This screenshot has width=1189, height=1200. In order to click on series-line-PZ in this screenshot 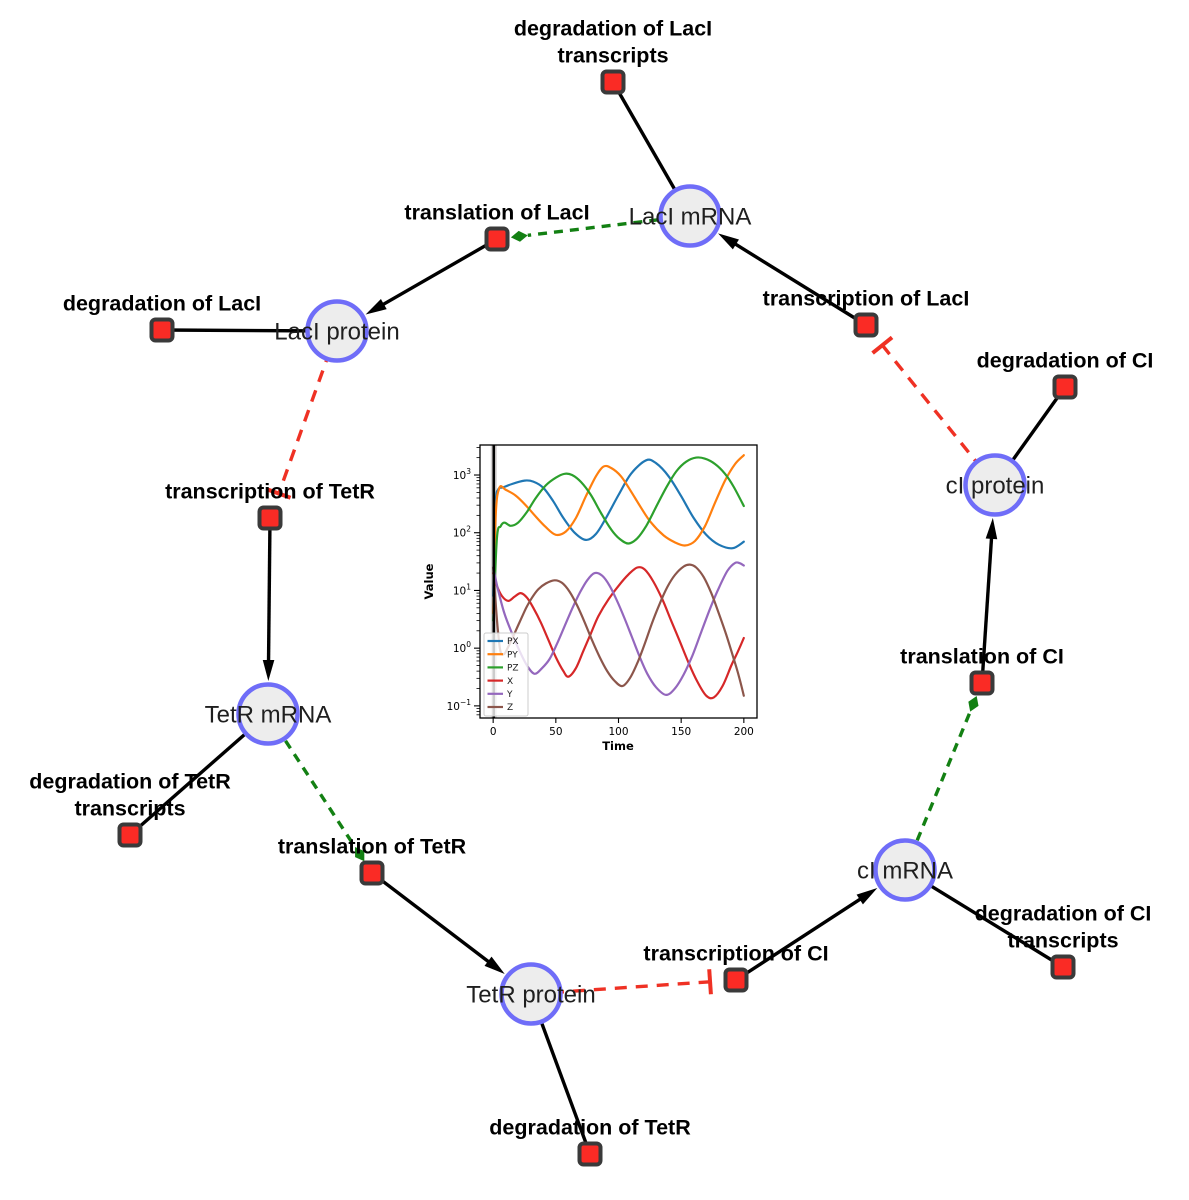, I will do `click(618, 539)`.